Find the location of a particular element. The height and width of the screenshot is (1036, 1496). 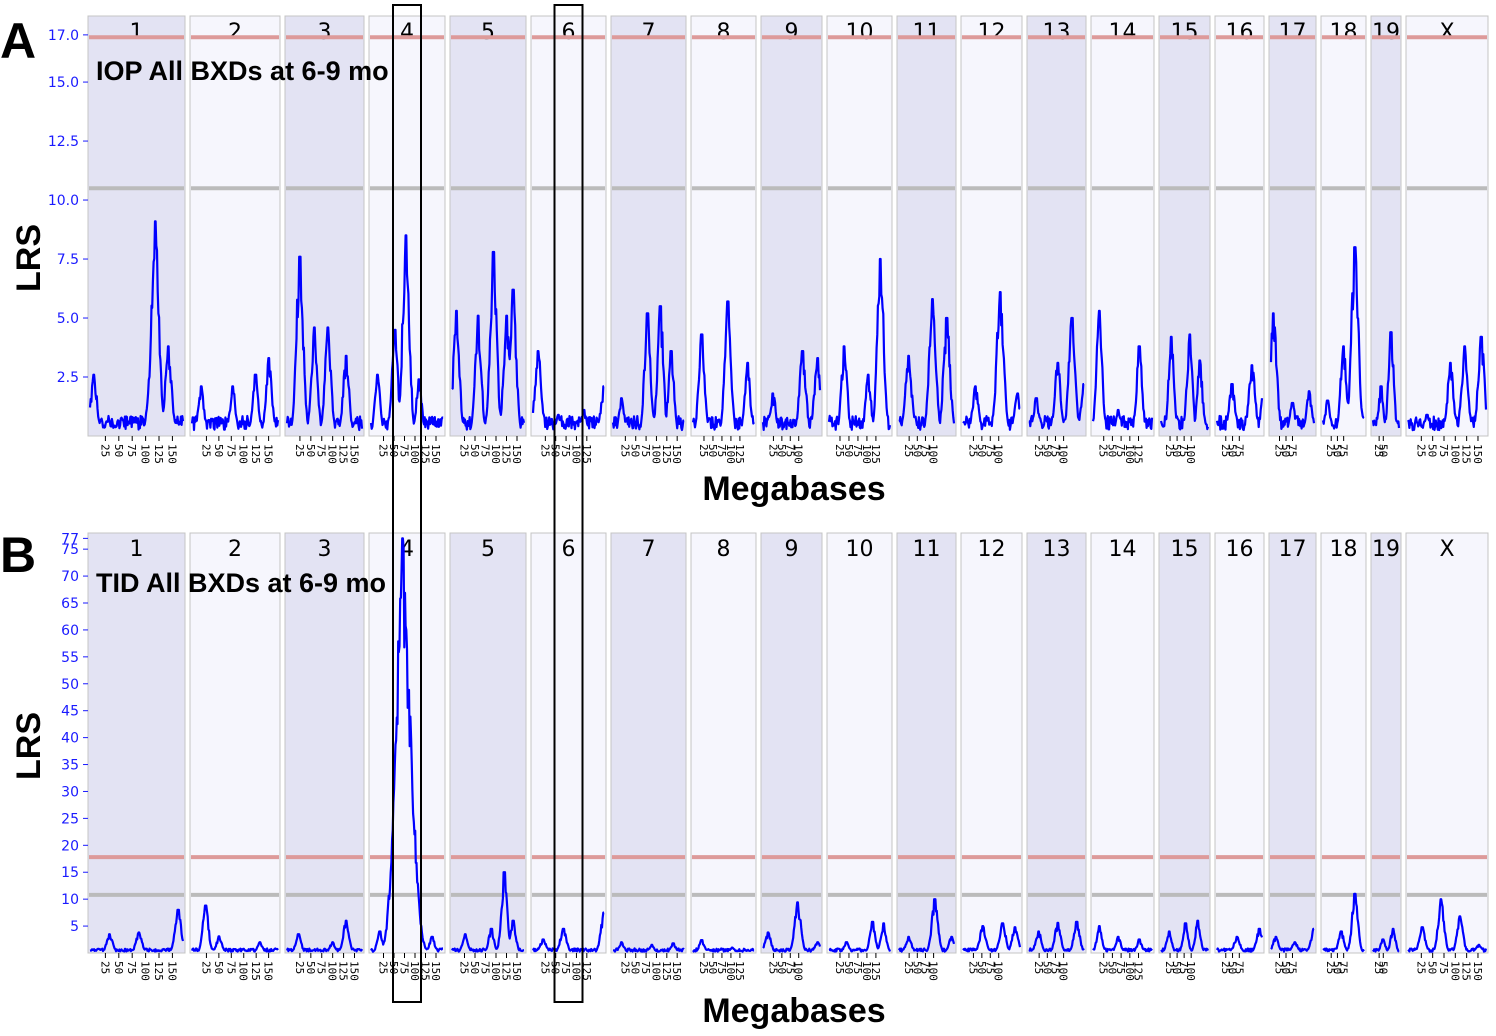

panel-a-x-axis-label: Megabases is located at coordinates (793, 489).